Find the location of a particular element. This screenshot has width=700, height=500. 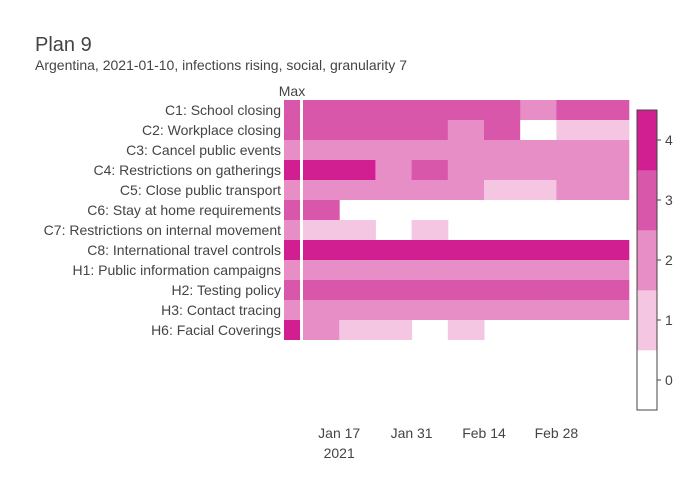

colorbar-tick-label: 3 is located at coordinates (669, 200).